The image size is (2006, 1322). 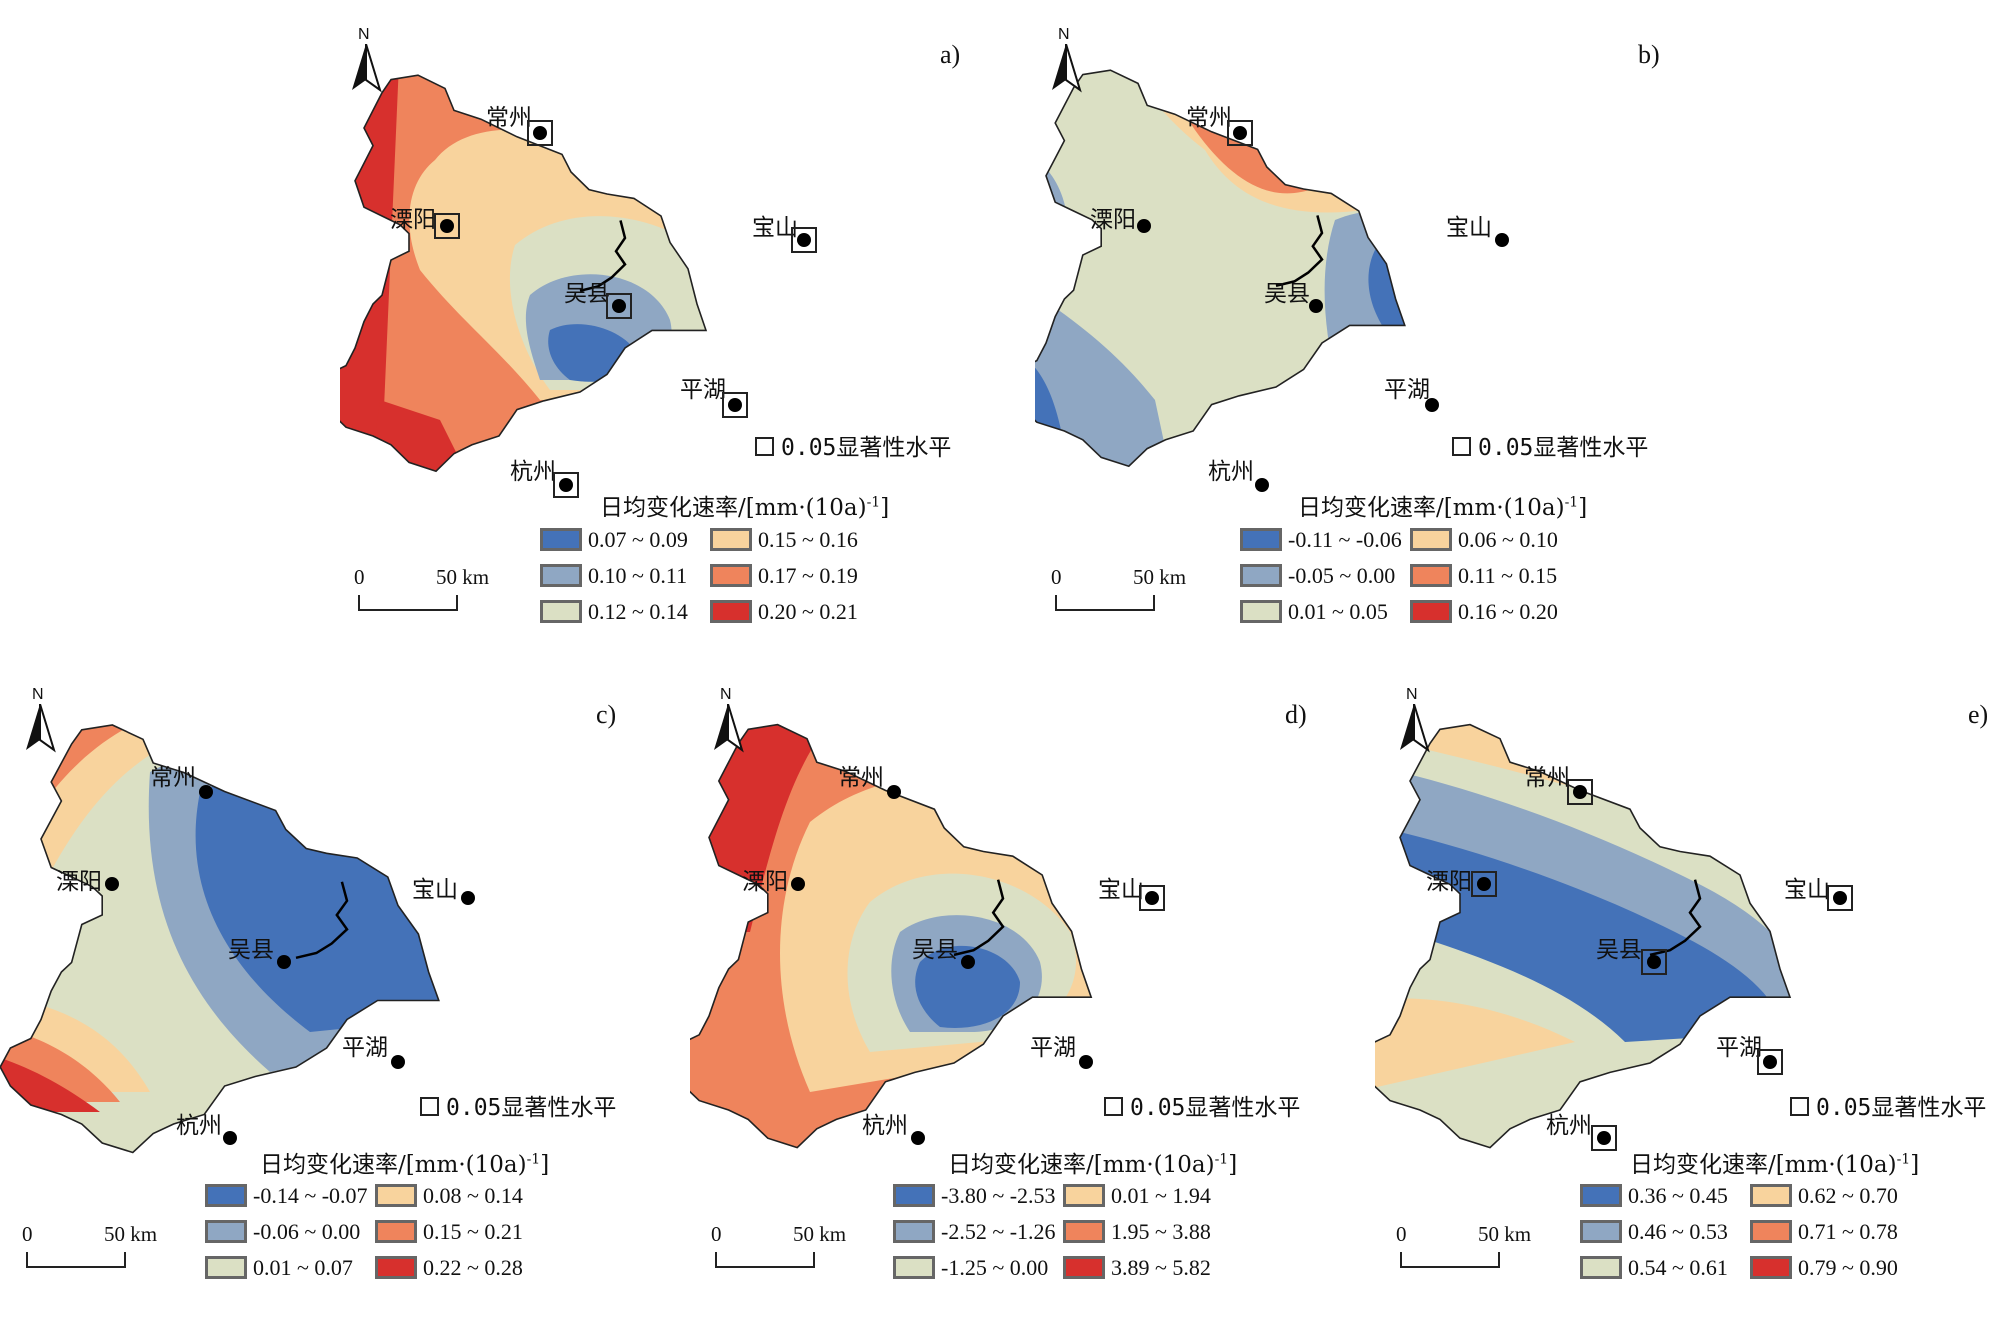 What do you see at coordinates (1665, 1195) in the screenshot?
I see `legend-item: 0.36 ~ 0.45` at bounding box center [1665, 1195].